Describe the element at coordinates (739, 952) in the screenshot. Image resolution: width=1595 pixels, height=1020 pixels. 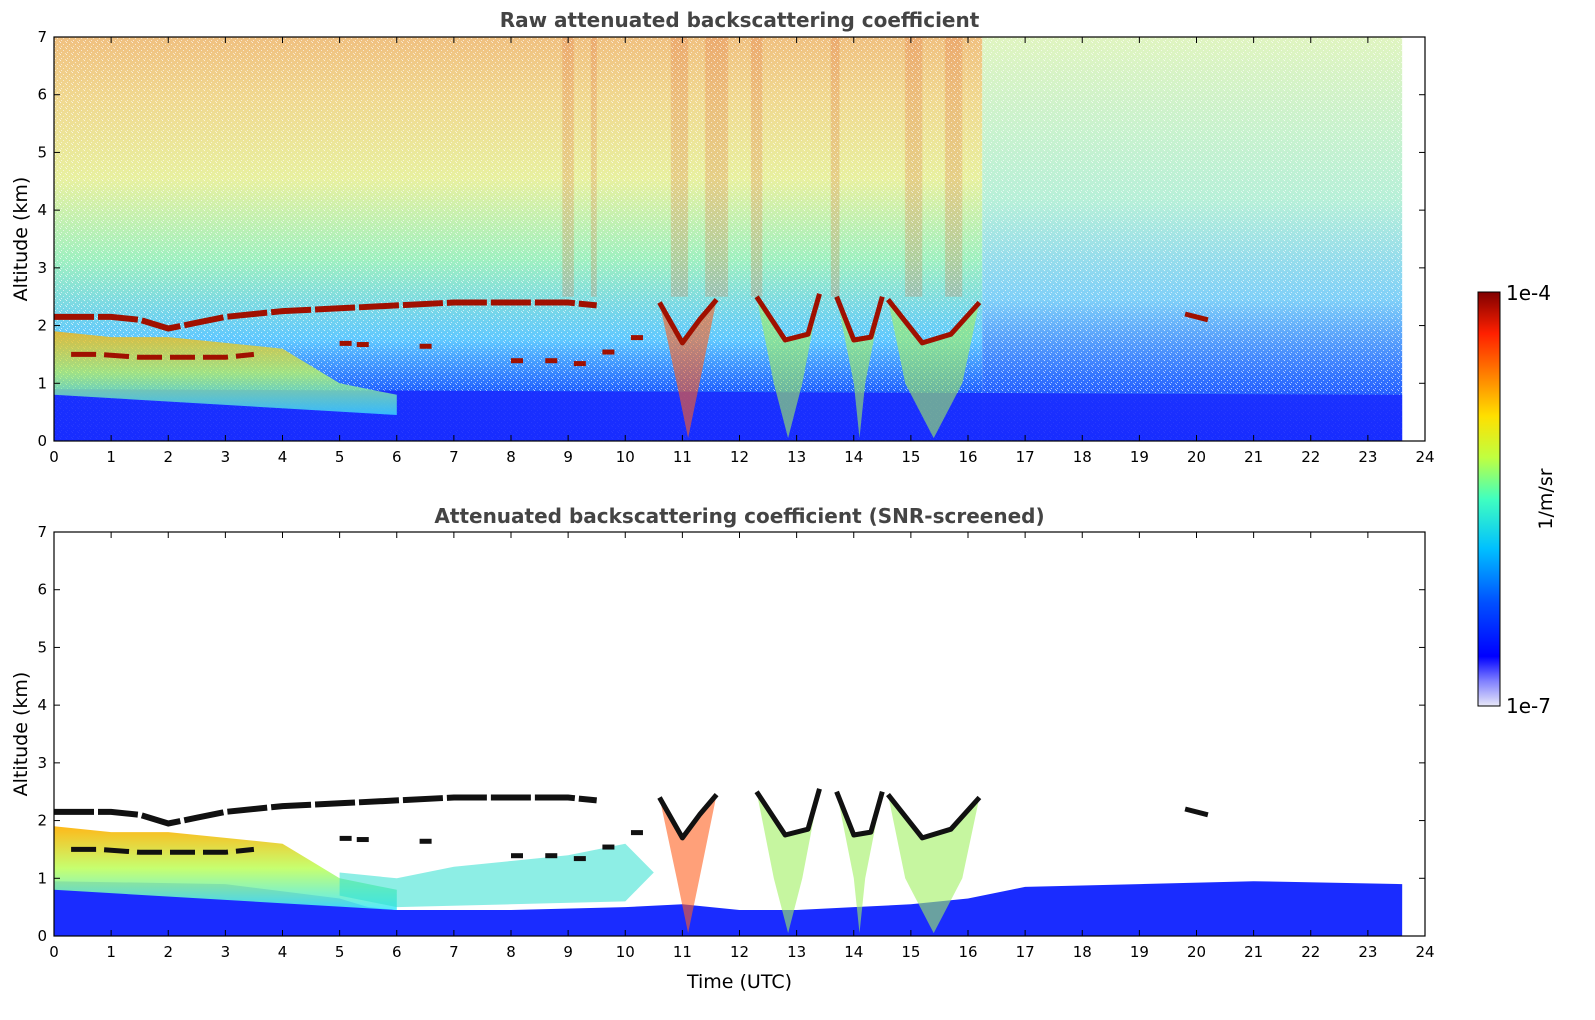
I see `x-tick-label: 12` at that location.